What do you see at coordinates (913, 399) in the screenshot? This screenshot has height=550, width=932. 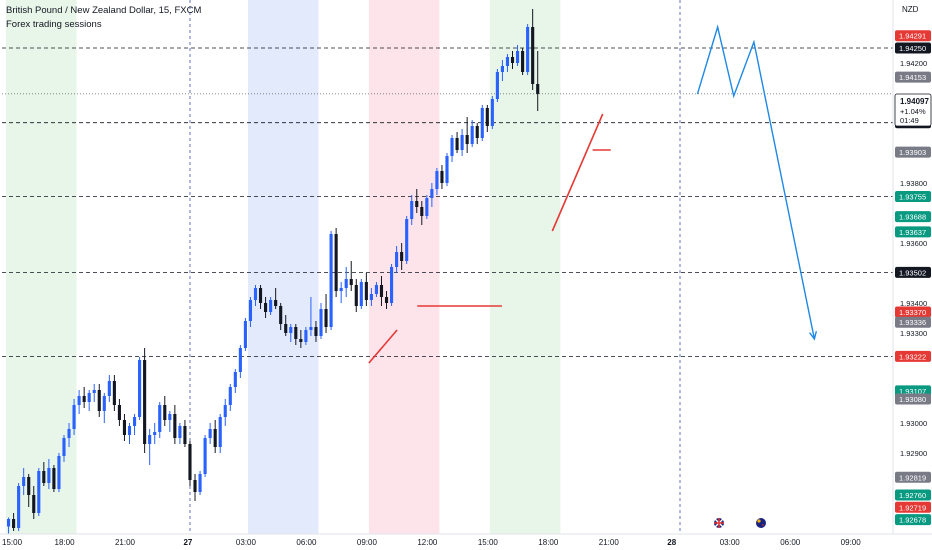 I see `price-badge: 1.93080` at bounding box center [913, 399].